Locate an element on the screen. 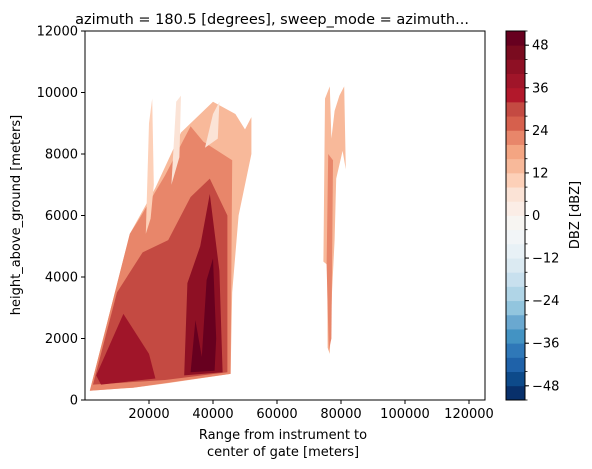 The image size is (592, 469). y-tick-label: 0 is located at coordinates (74, 401).